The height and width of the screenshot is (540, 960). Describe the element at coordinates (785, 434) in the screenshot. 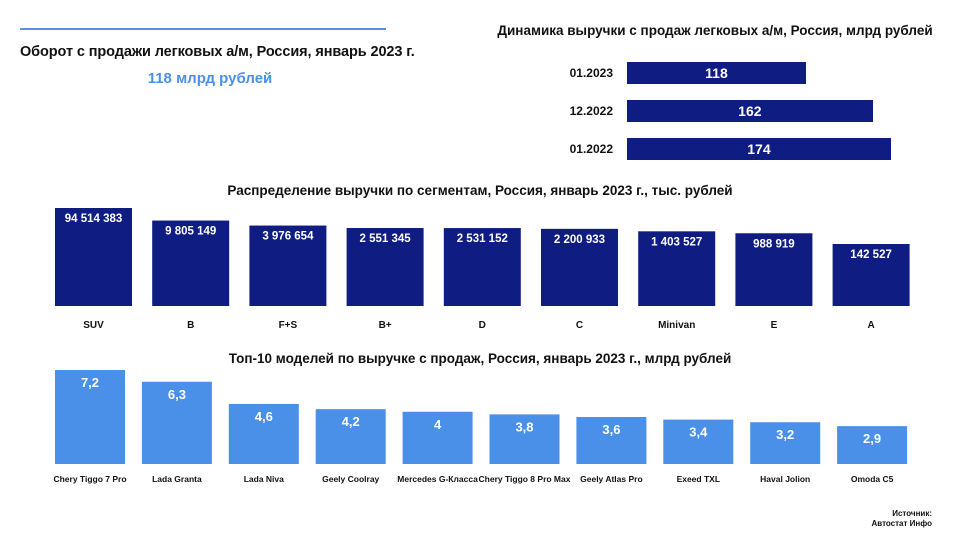

I see `model-value-8: 3,2` at that location.